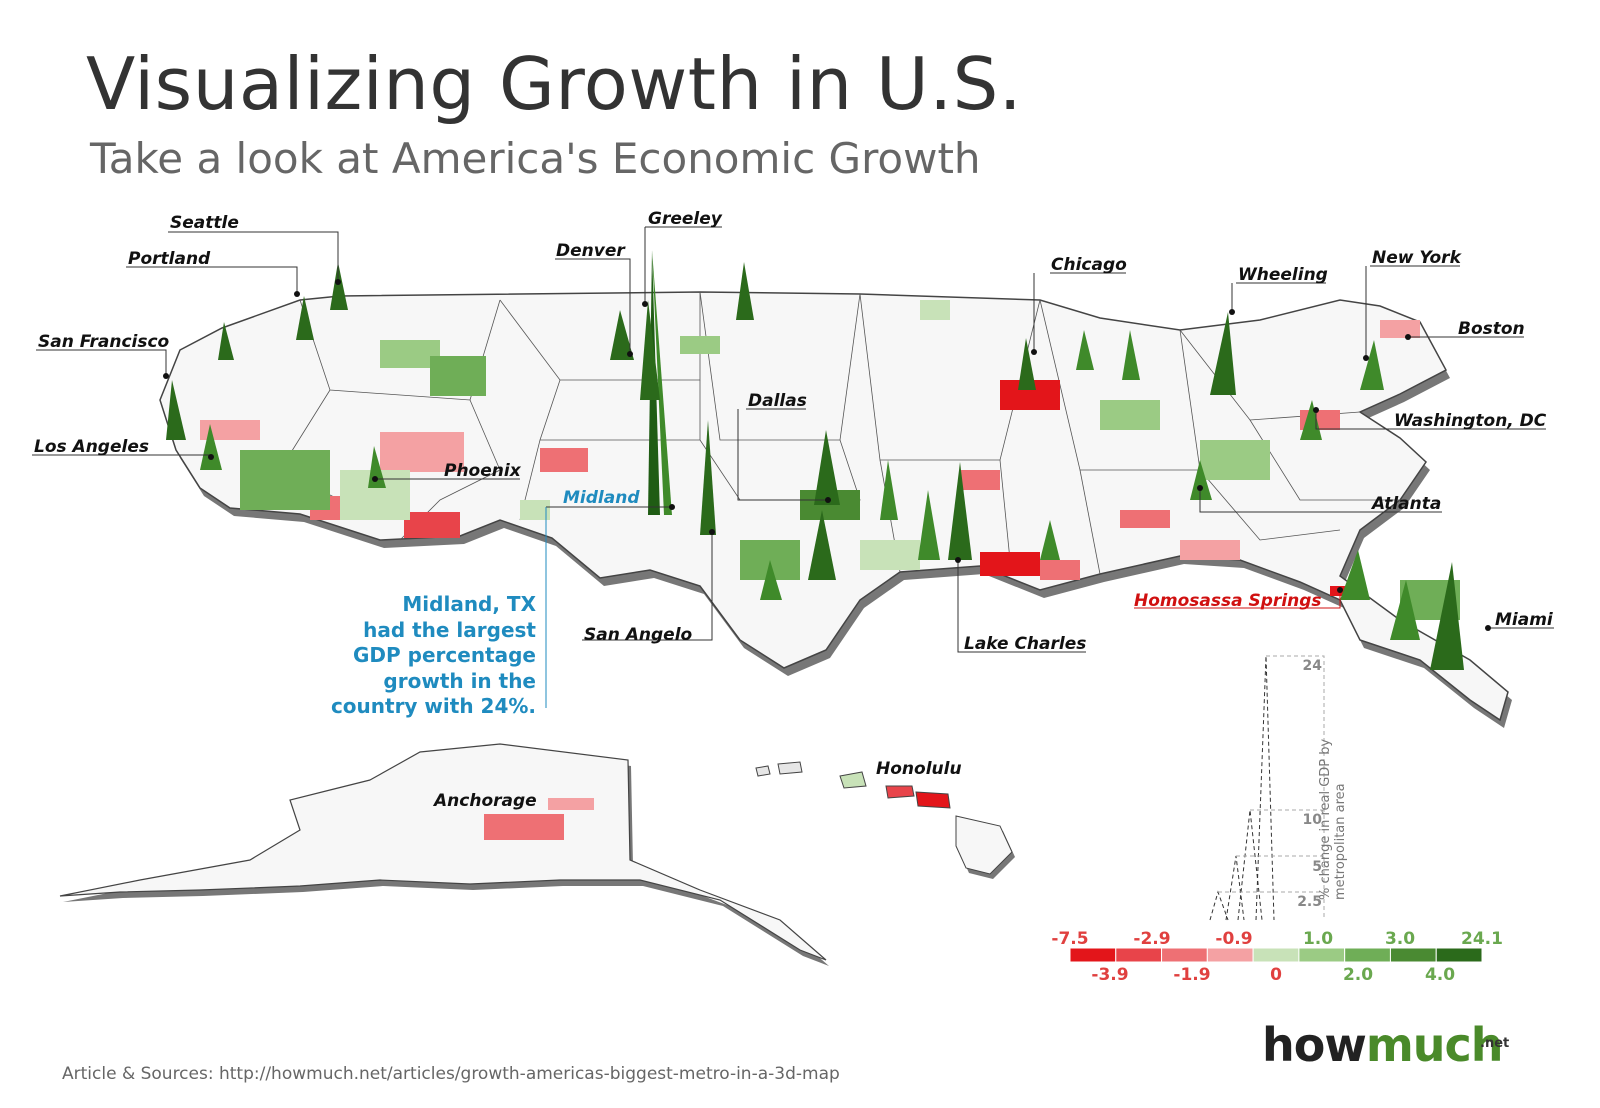  I want to click on label-anchorage: Anchorage, so click(484, 801).